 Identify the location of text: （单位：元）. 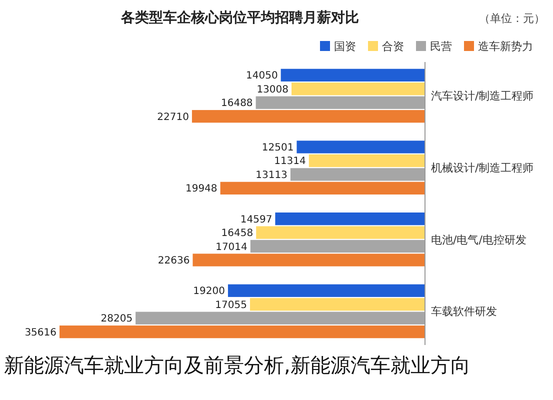
(512, 18).